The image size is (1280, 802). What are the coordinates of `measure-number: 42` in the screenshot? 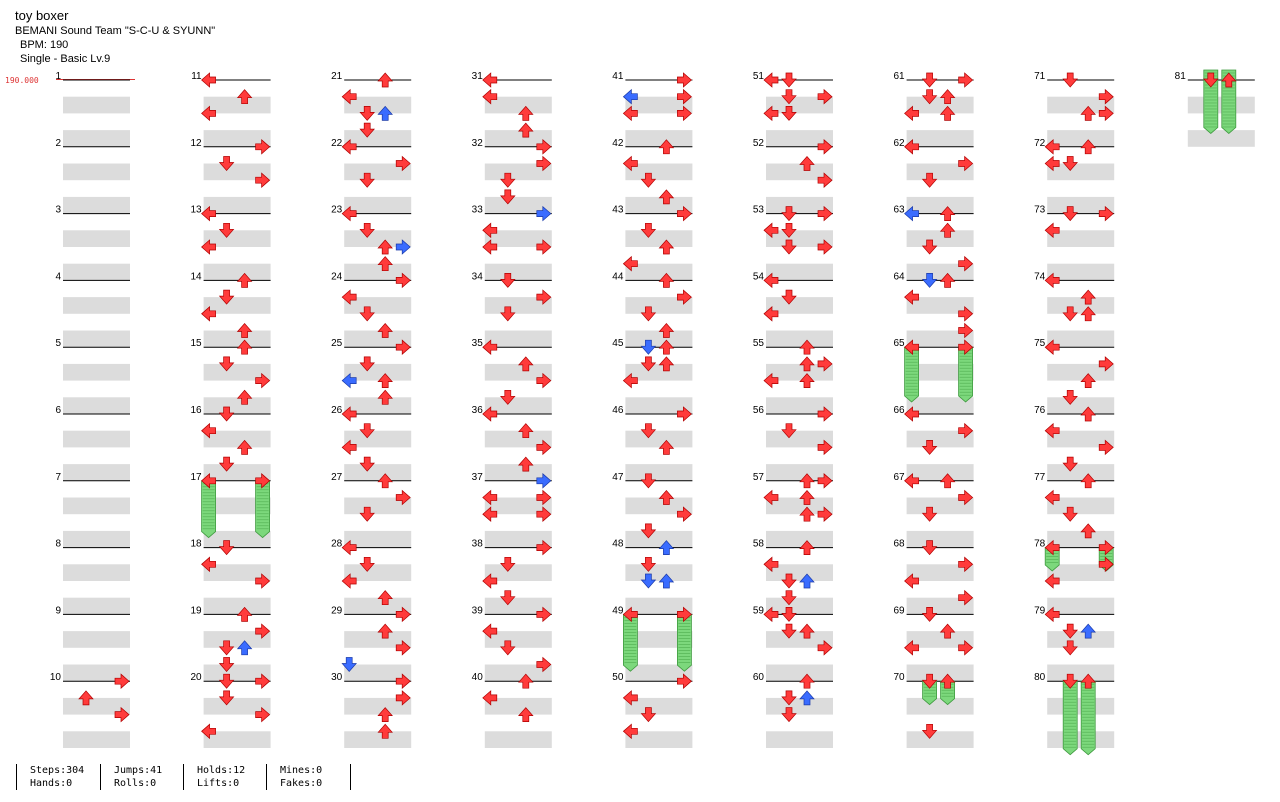 It's located at (618, 143).